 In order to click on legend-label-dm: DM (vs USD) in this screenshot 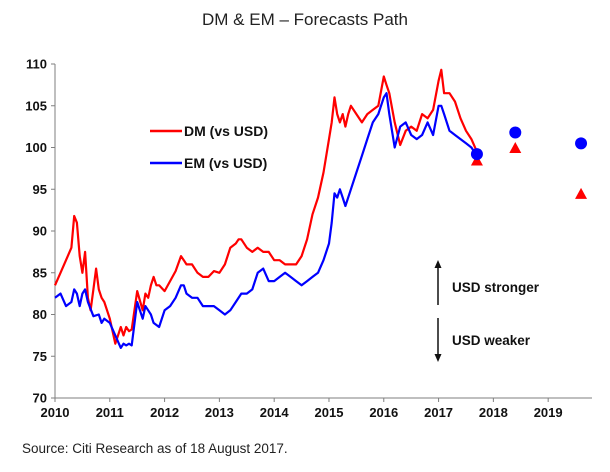, I will do `click(226, 131)`.